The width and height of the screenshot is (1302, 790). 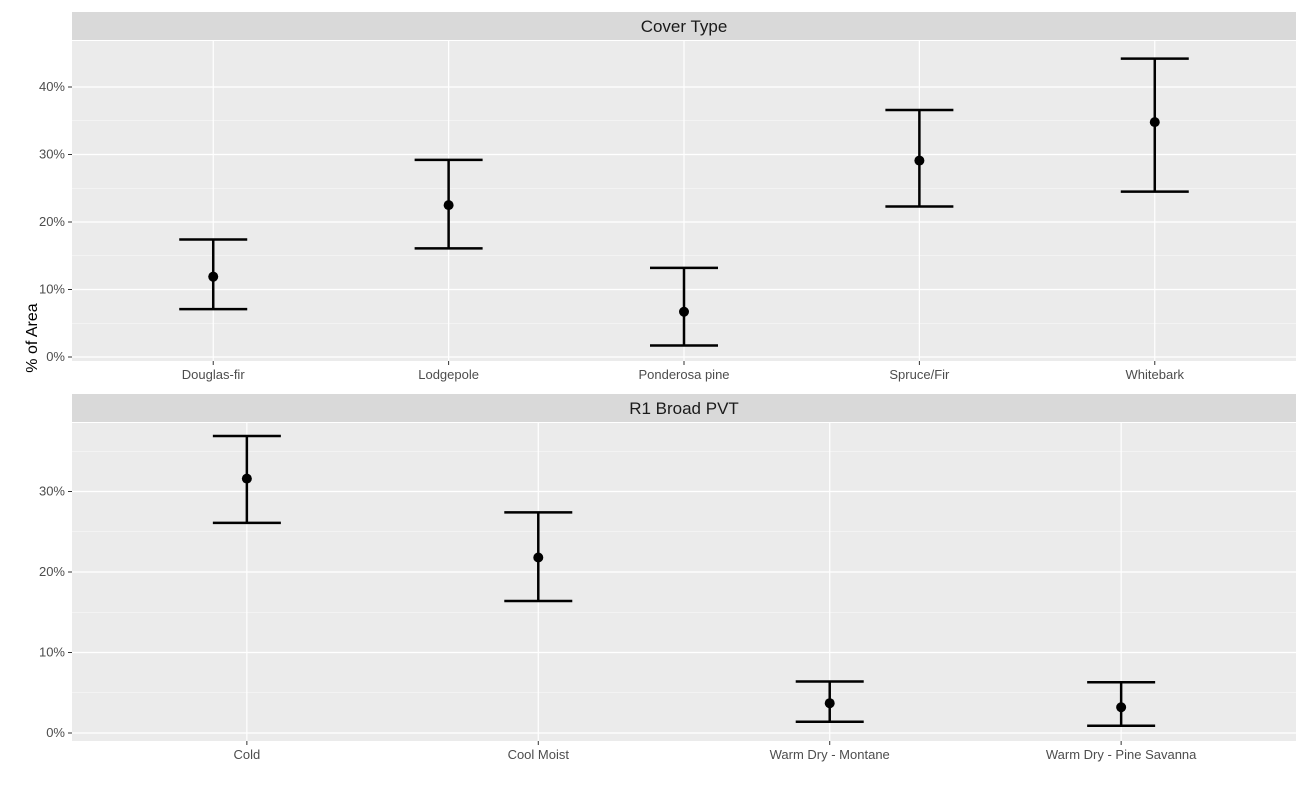 What do you see at coordinates (683, 374) in the screenshot?
I see `panel-cover-type-x-tick-label: Ponderosa pine` at bounding box center [683, 374].